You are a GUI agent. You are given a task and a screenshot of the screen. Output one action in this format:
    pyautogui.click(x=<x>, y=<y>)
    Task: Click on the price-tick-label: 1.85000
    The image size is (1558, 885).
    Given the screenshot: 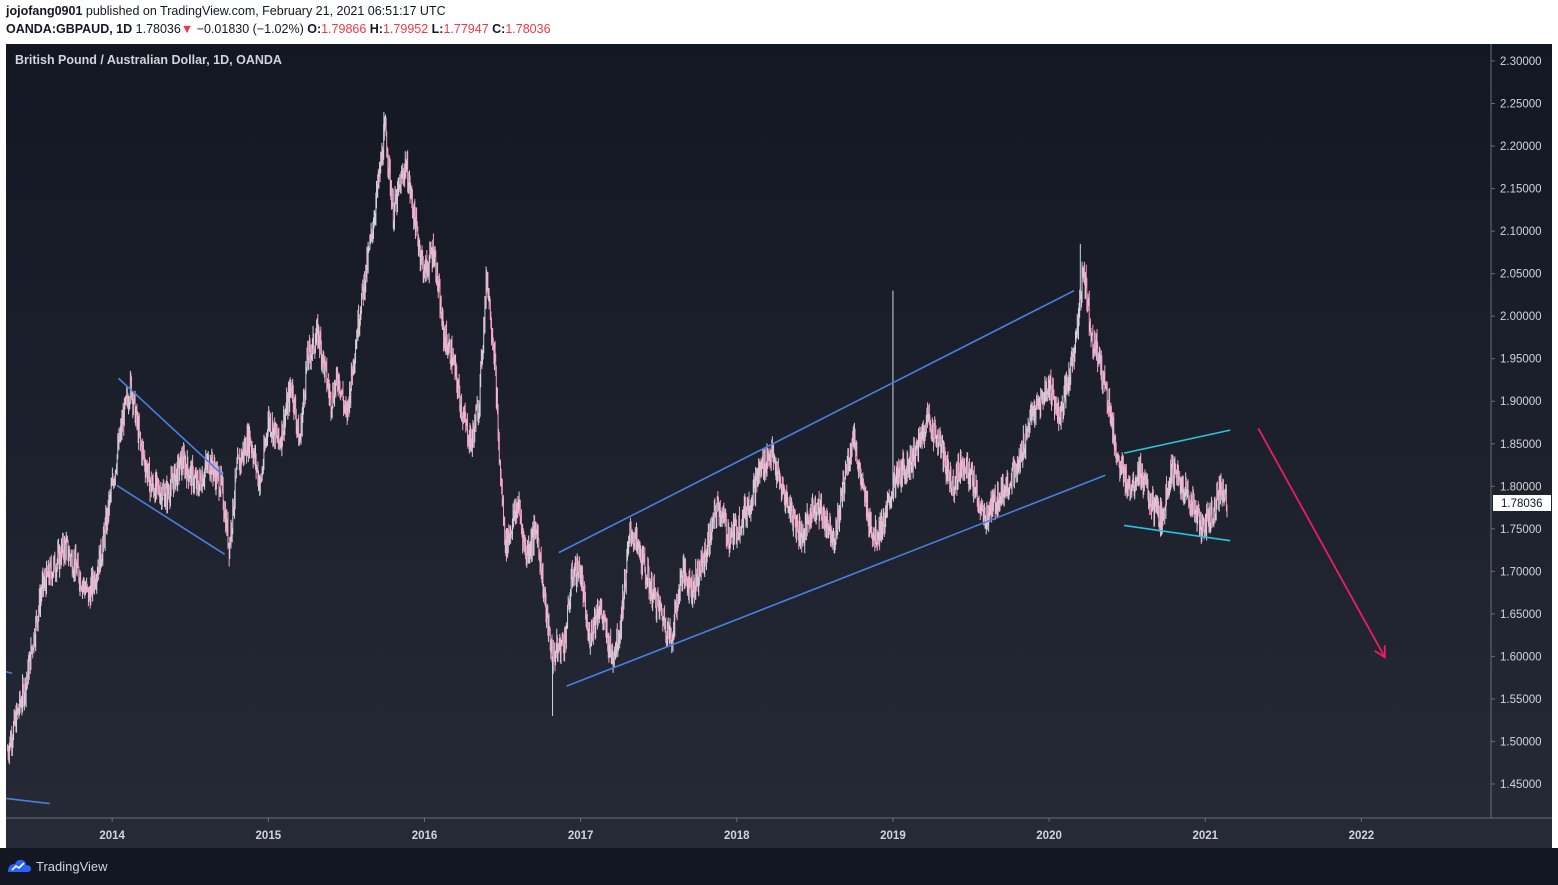 What is the action you would take?
    pyautogui.click(x=1521, y=445)
    